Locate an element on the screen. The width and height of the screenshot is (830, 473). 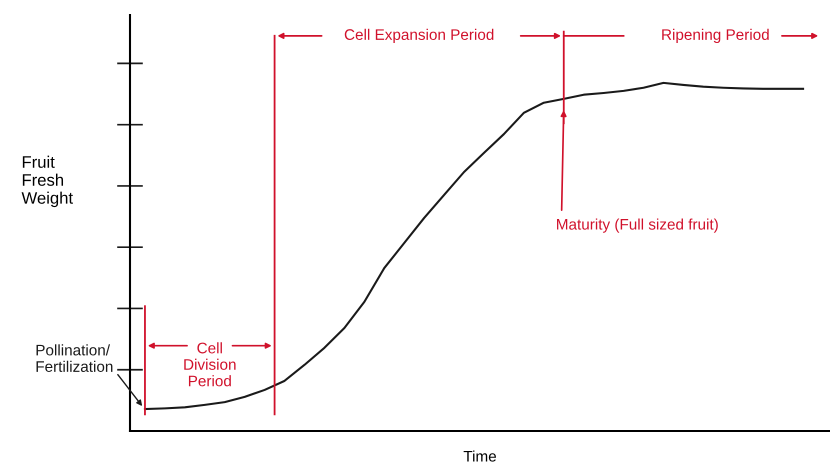
text: Cell Expansion Period is located at coordinates (419, 36).